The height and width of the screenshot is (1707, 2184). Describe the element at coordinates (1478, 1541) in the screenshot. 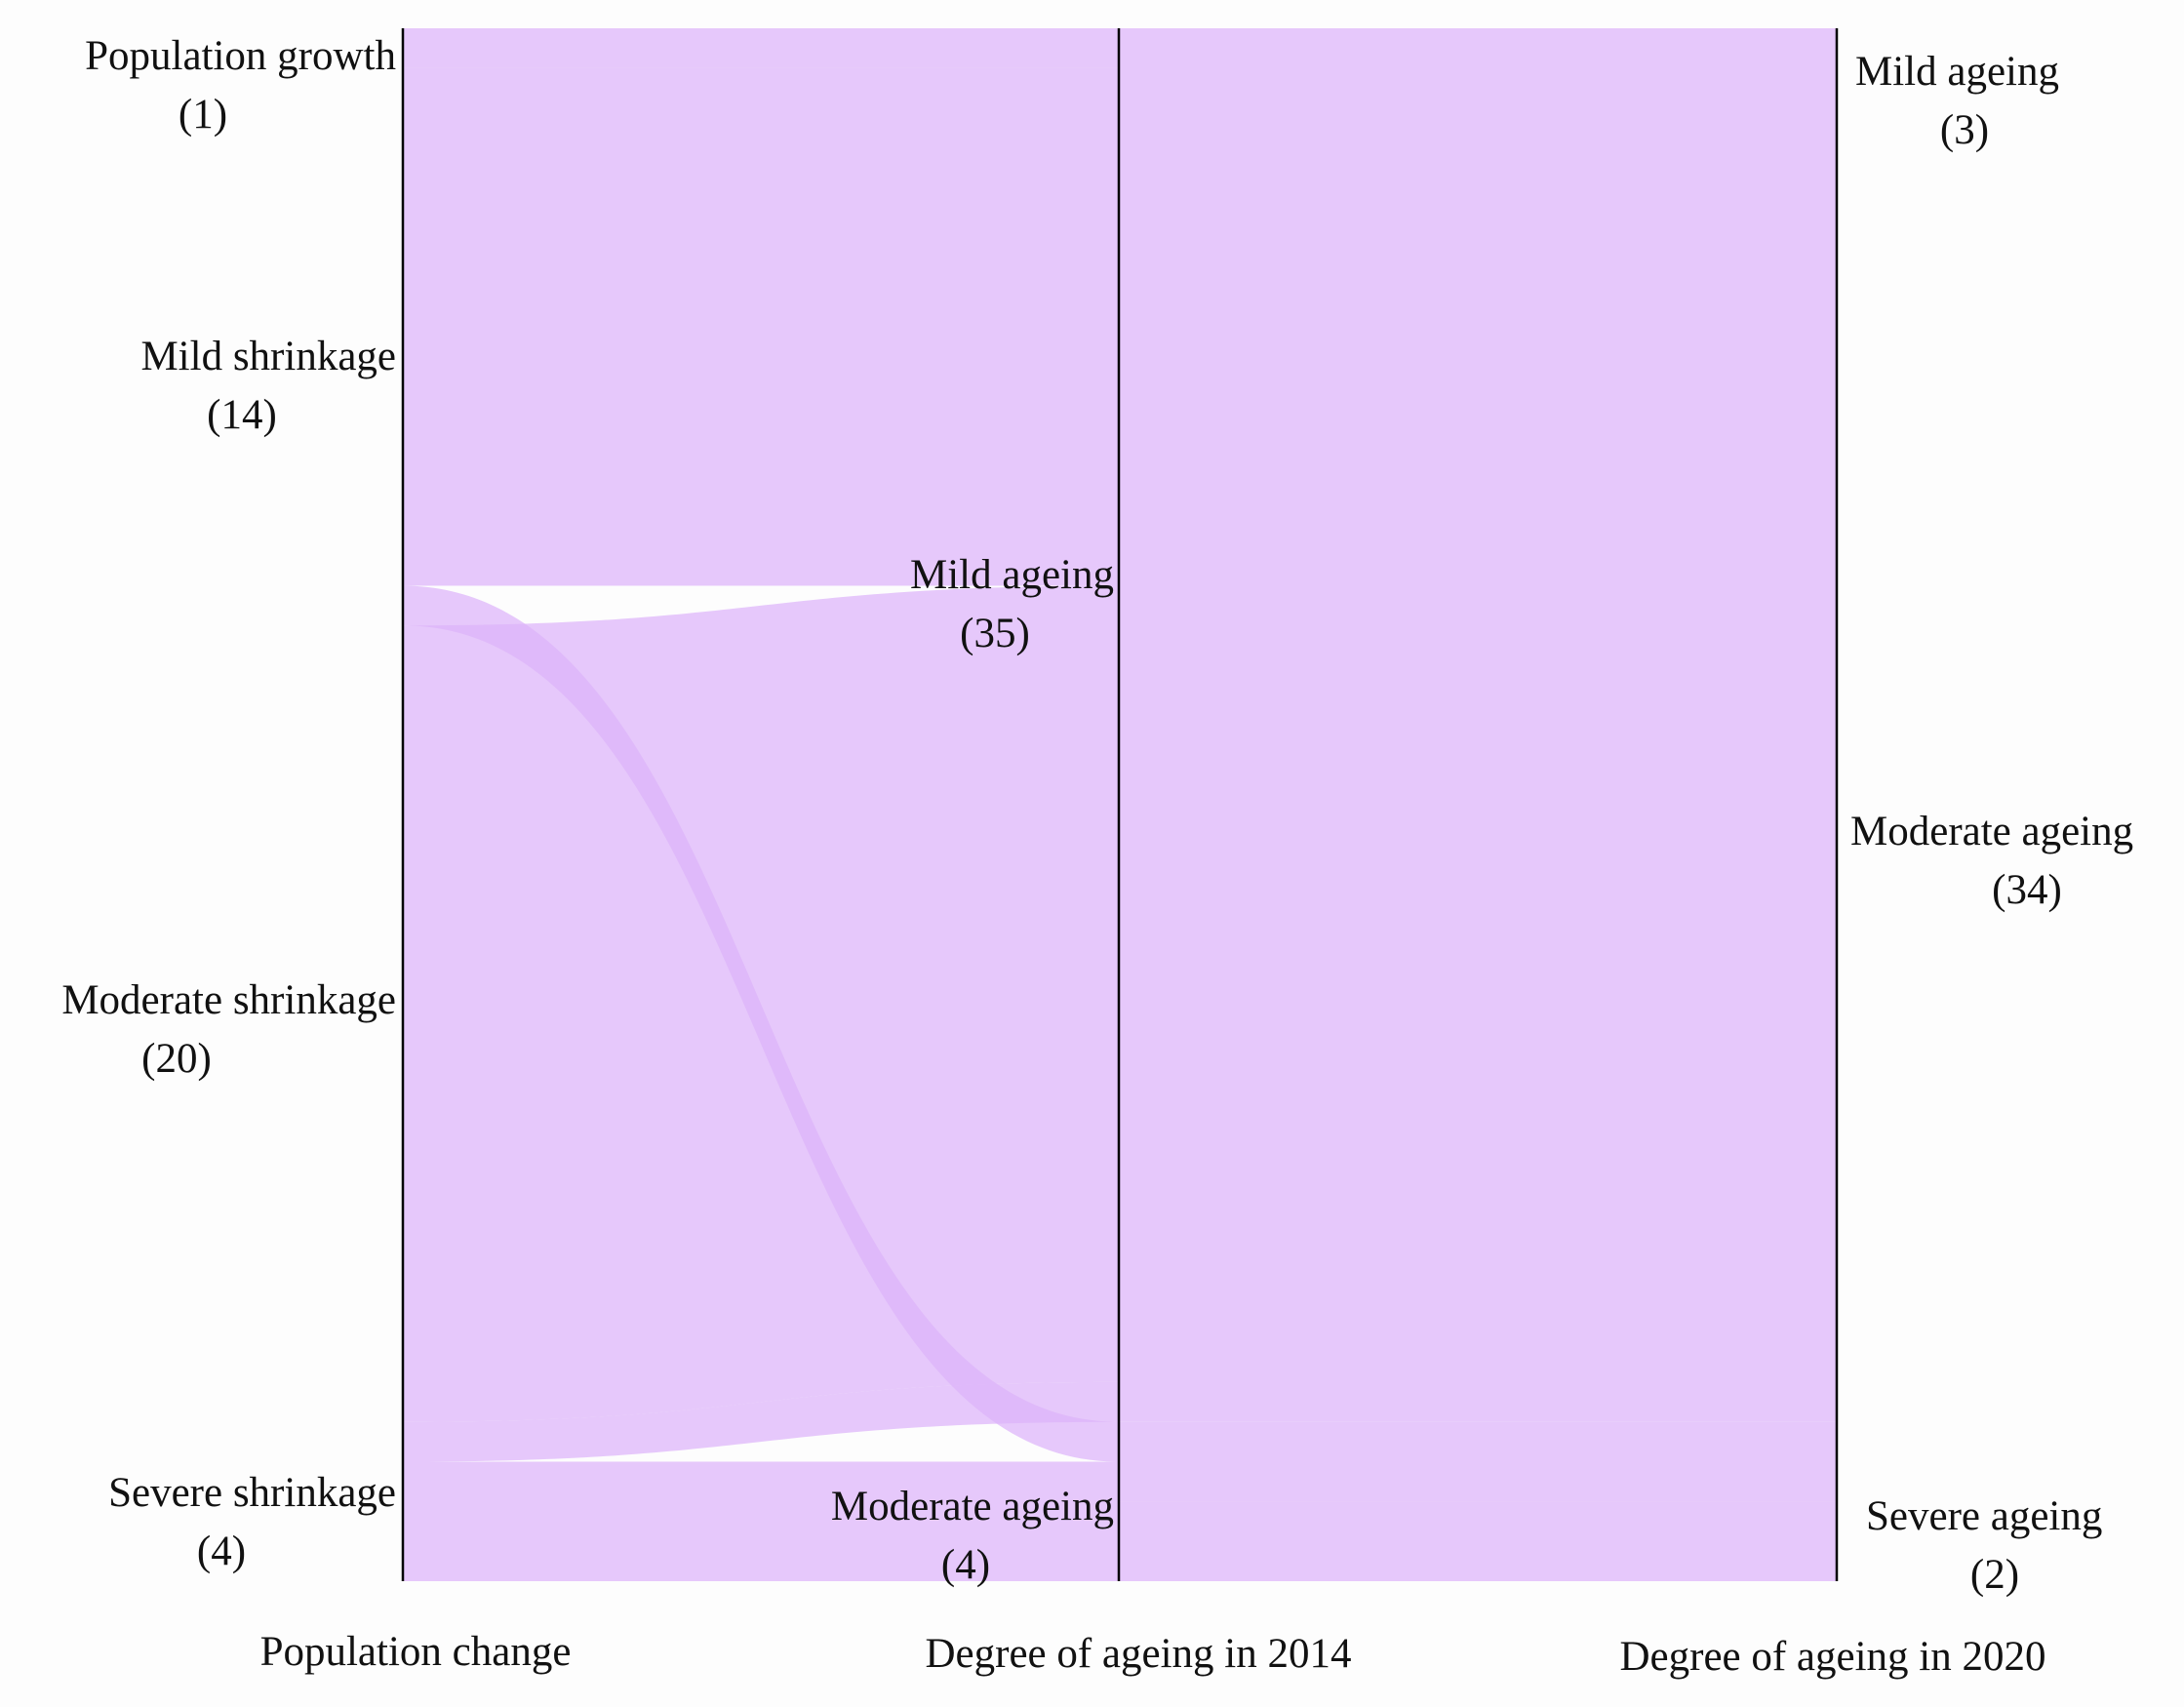

I see `flow-mod14-to-sev20` at that location.